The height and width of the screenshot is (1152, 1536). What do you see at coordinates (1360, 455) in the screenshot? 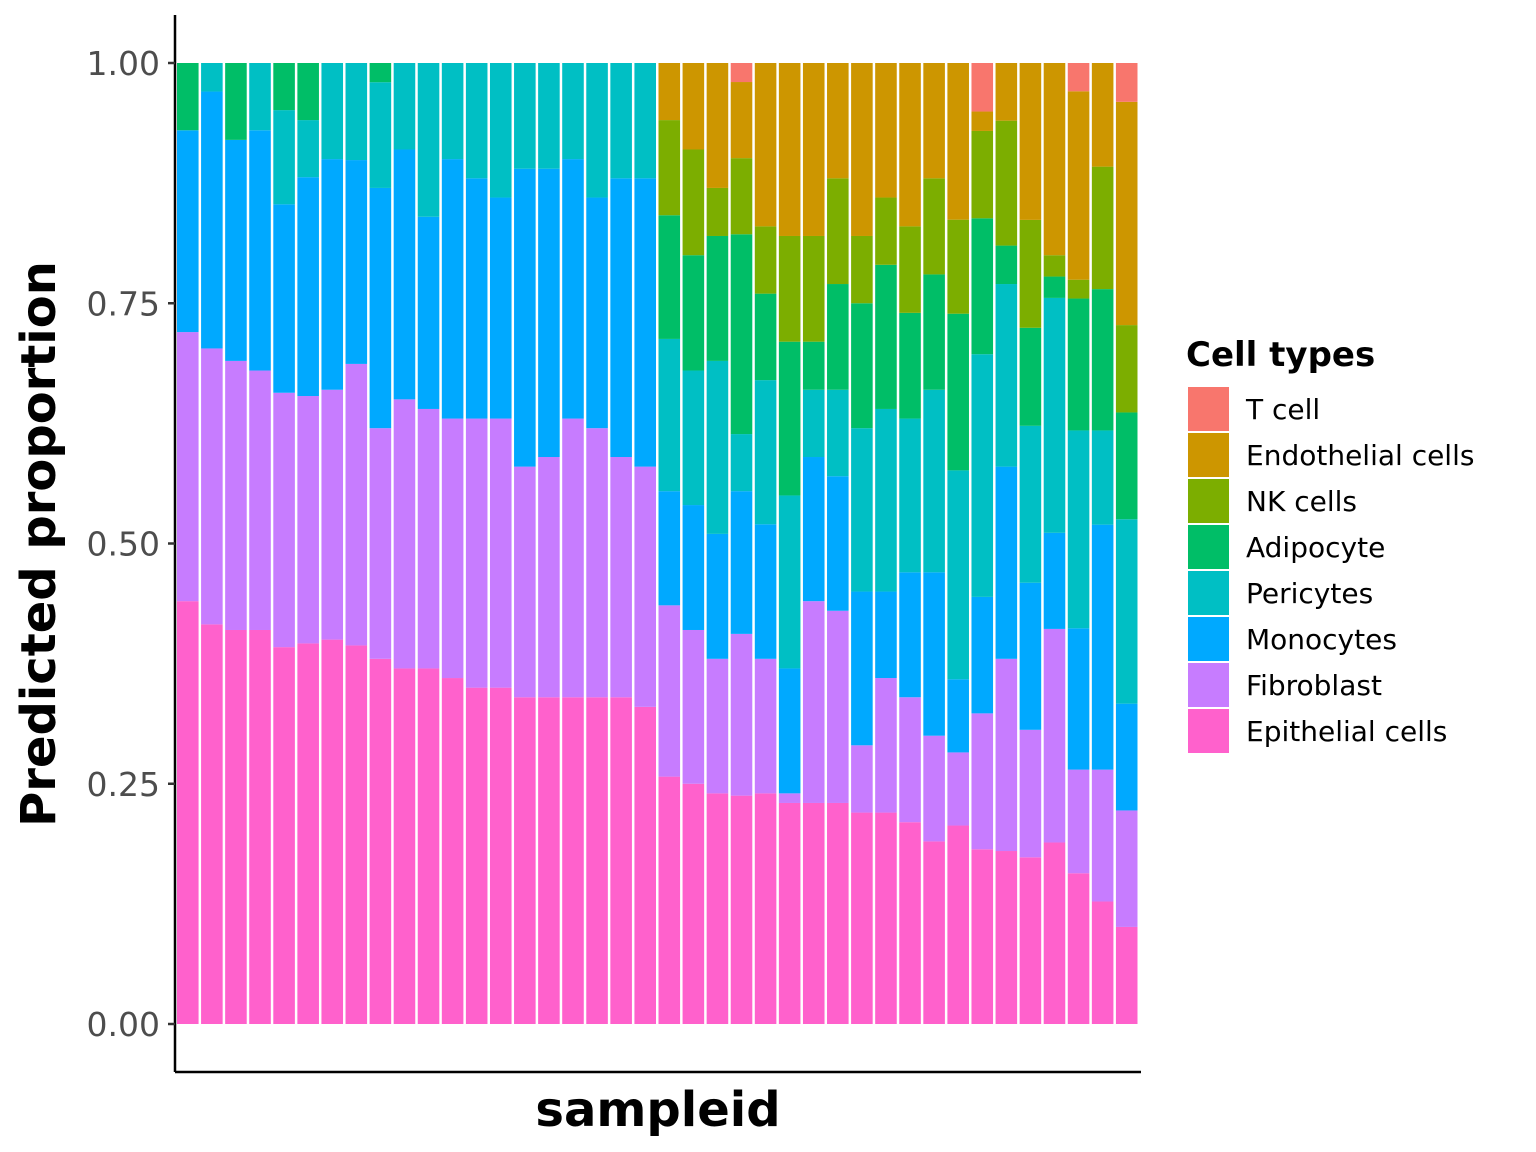
I see `legend-key-label: Endothelial cells` at bounding box center [1360, 455].